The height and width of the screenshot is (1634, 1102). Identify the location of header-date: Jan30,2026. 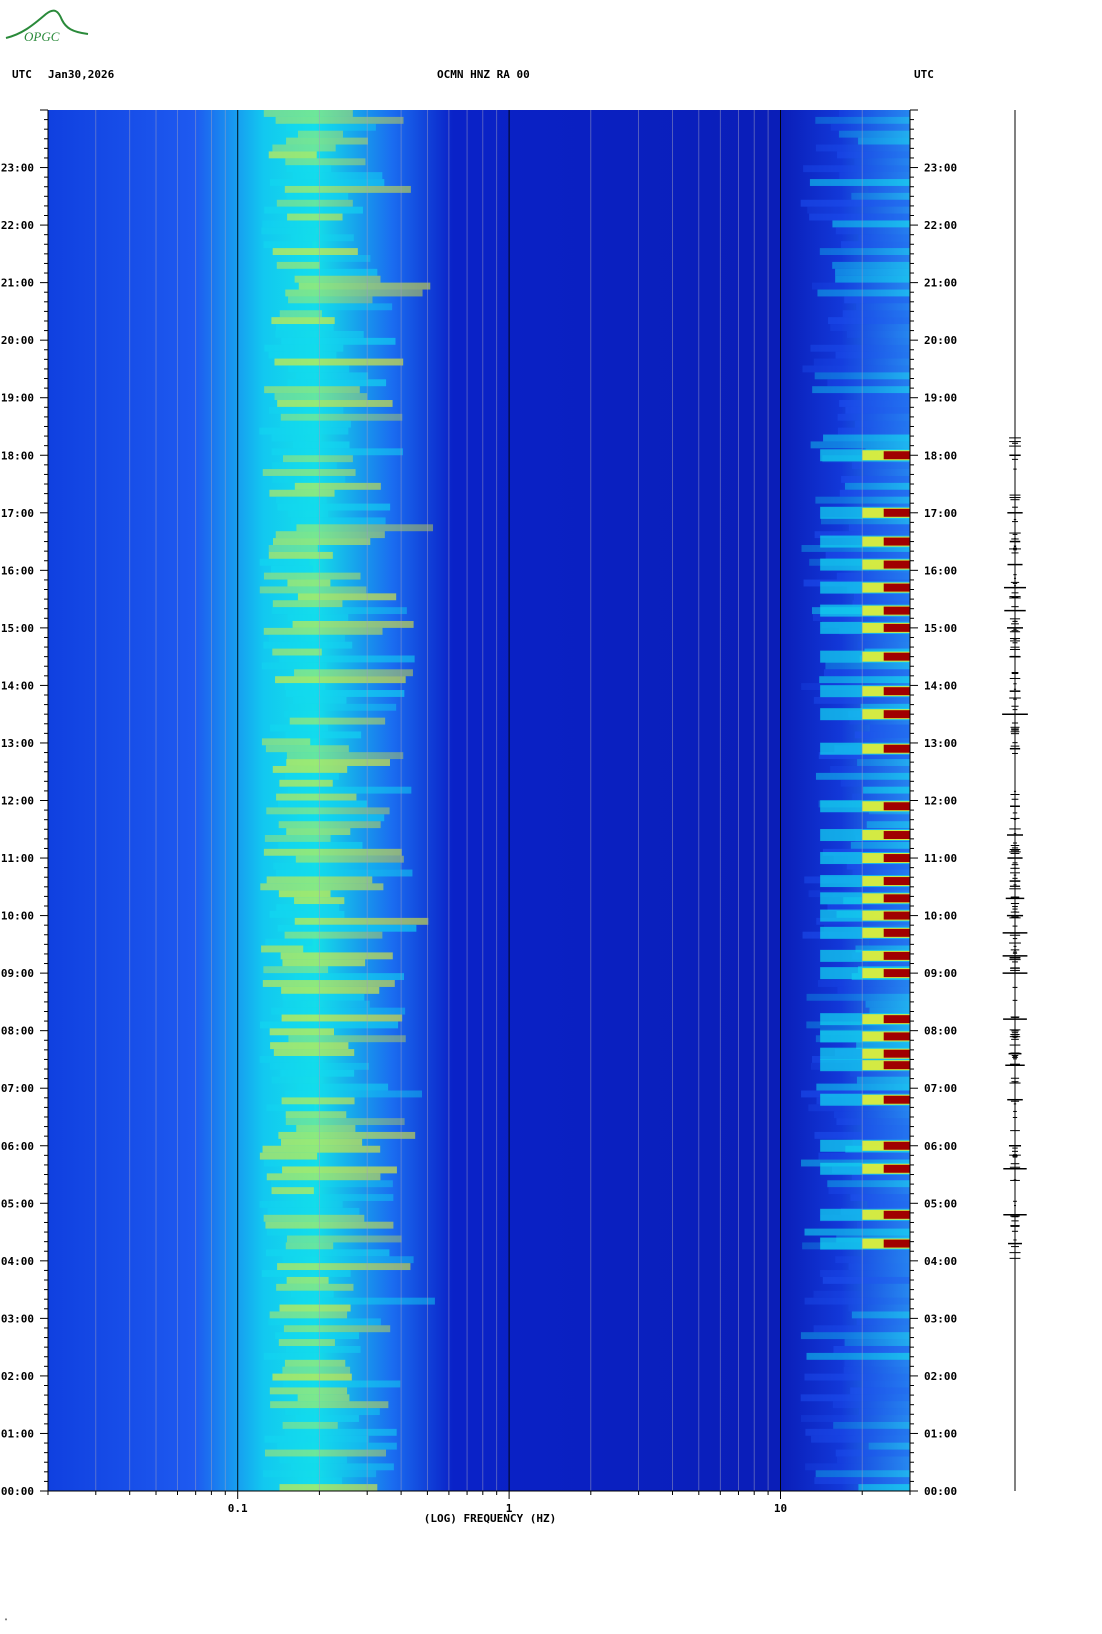
(81, 74).